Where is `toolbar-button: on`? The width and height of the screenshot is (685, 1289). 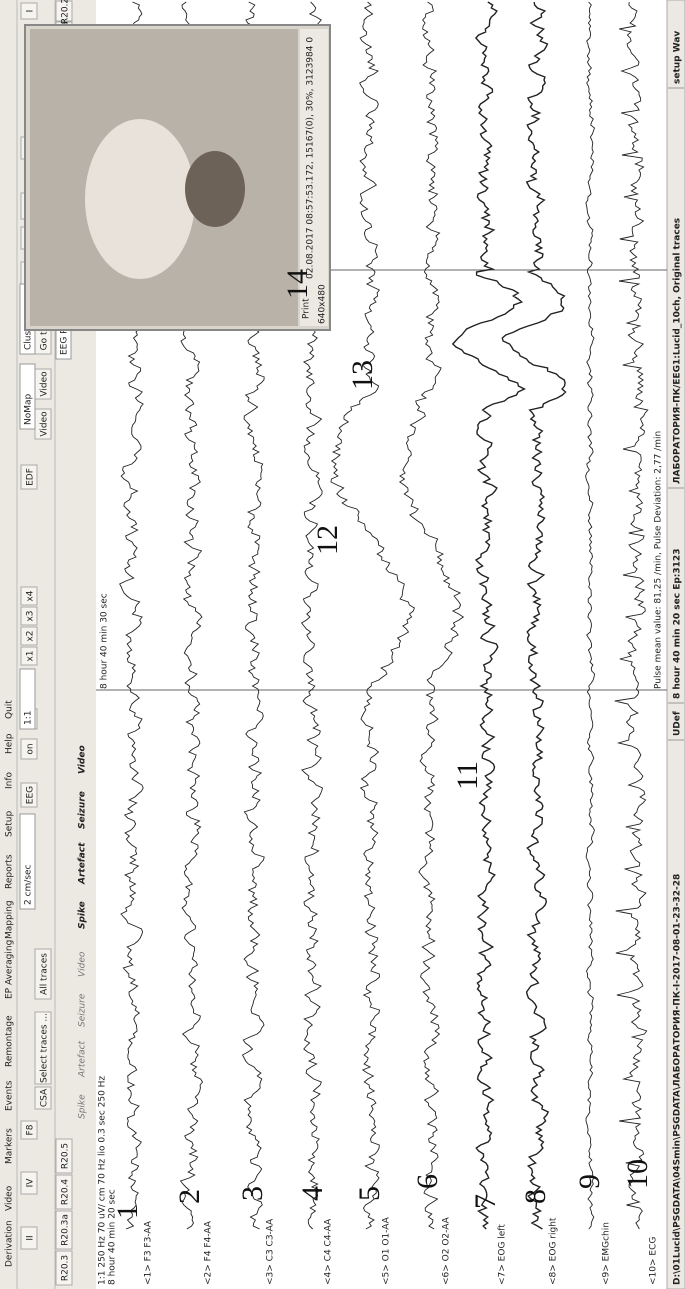
toolbar-button: on is located at coordinates (31, 748).